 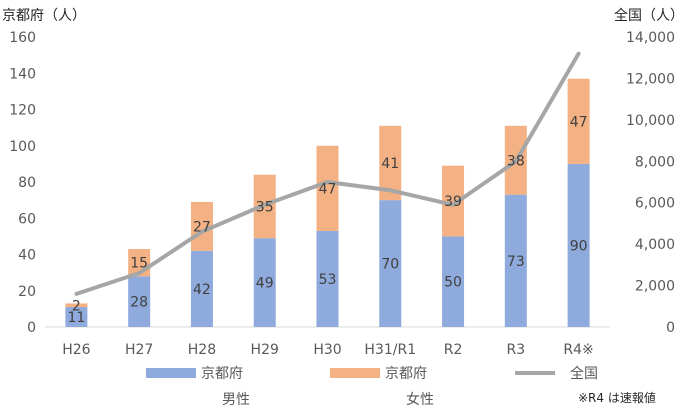 I want to click on left-tick-label: 20, so click(x=27, y=292).